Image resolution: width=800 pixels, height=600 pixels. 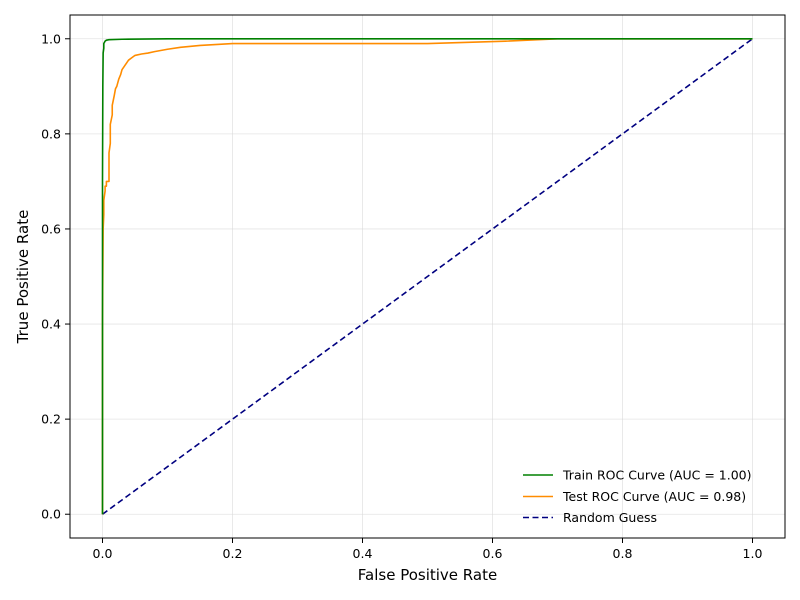 I want to click on y-tick-label: 0.2, so click(x=51, y=419).